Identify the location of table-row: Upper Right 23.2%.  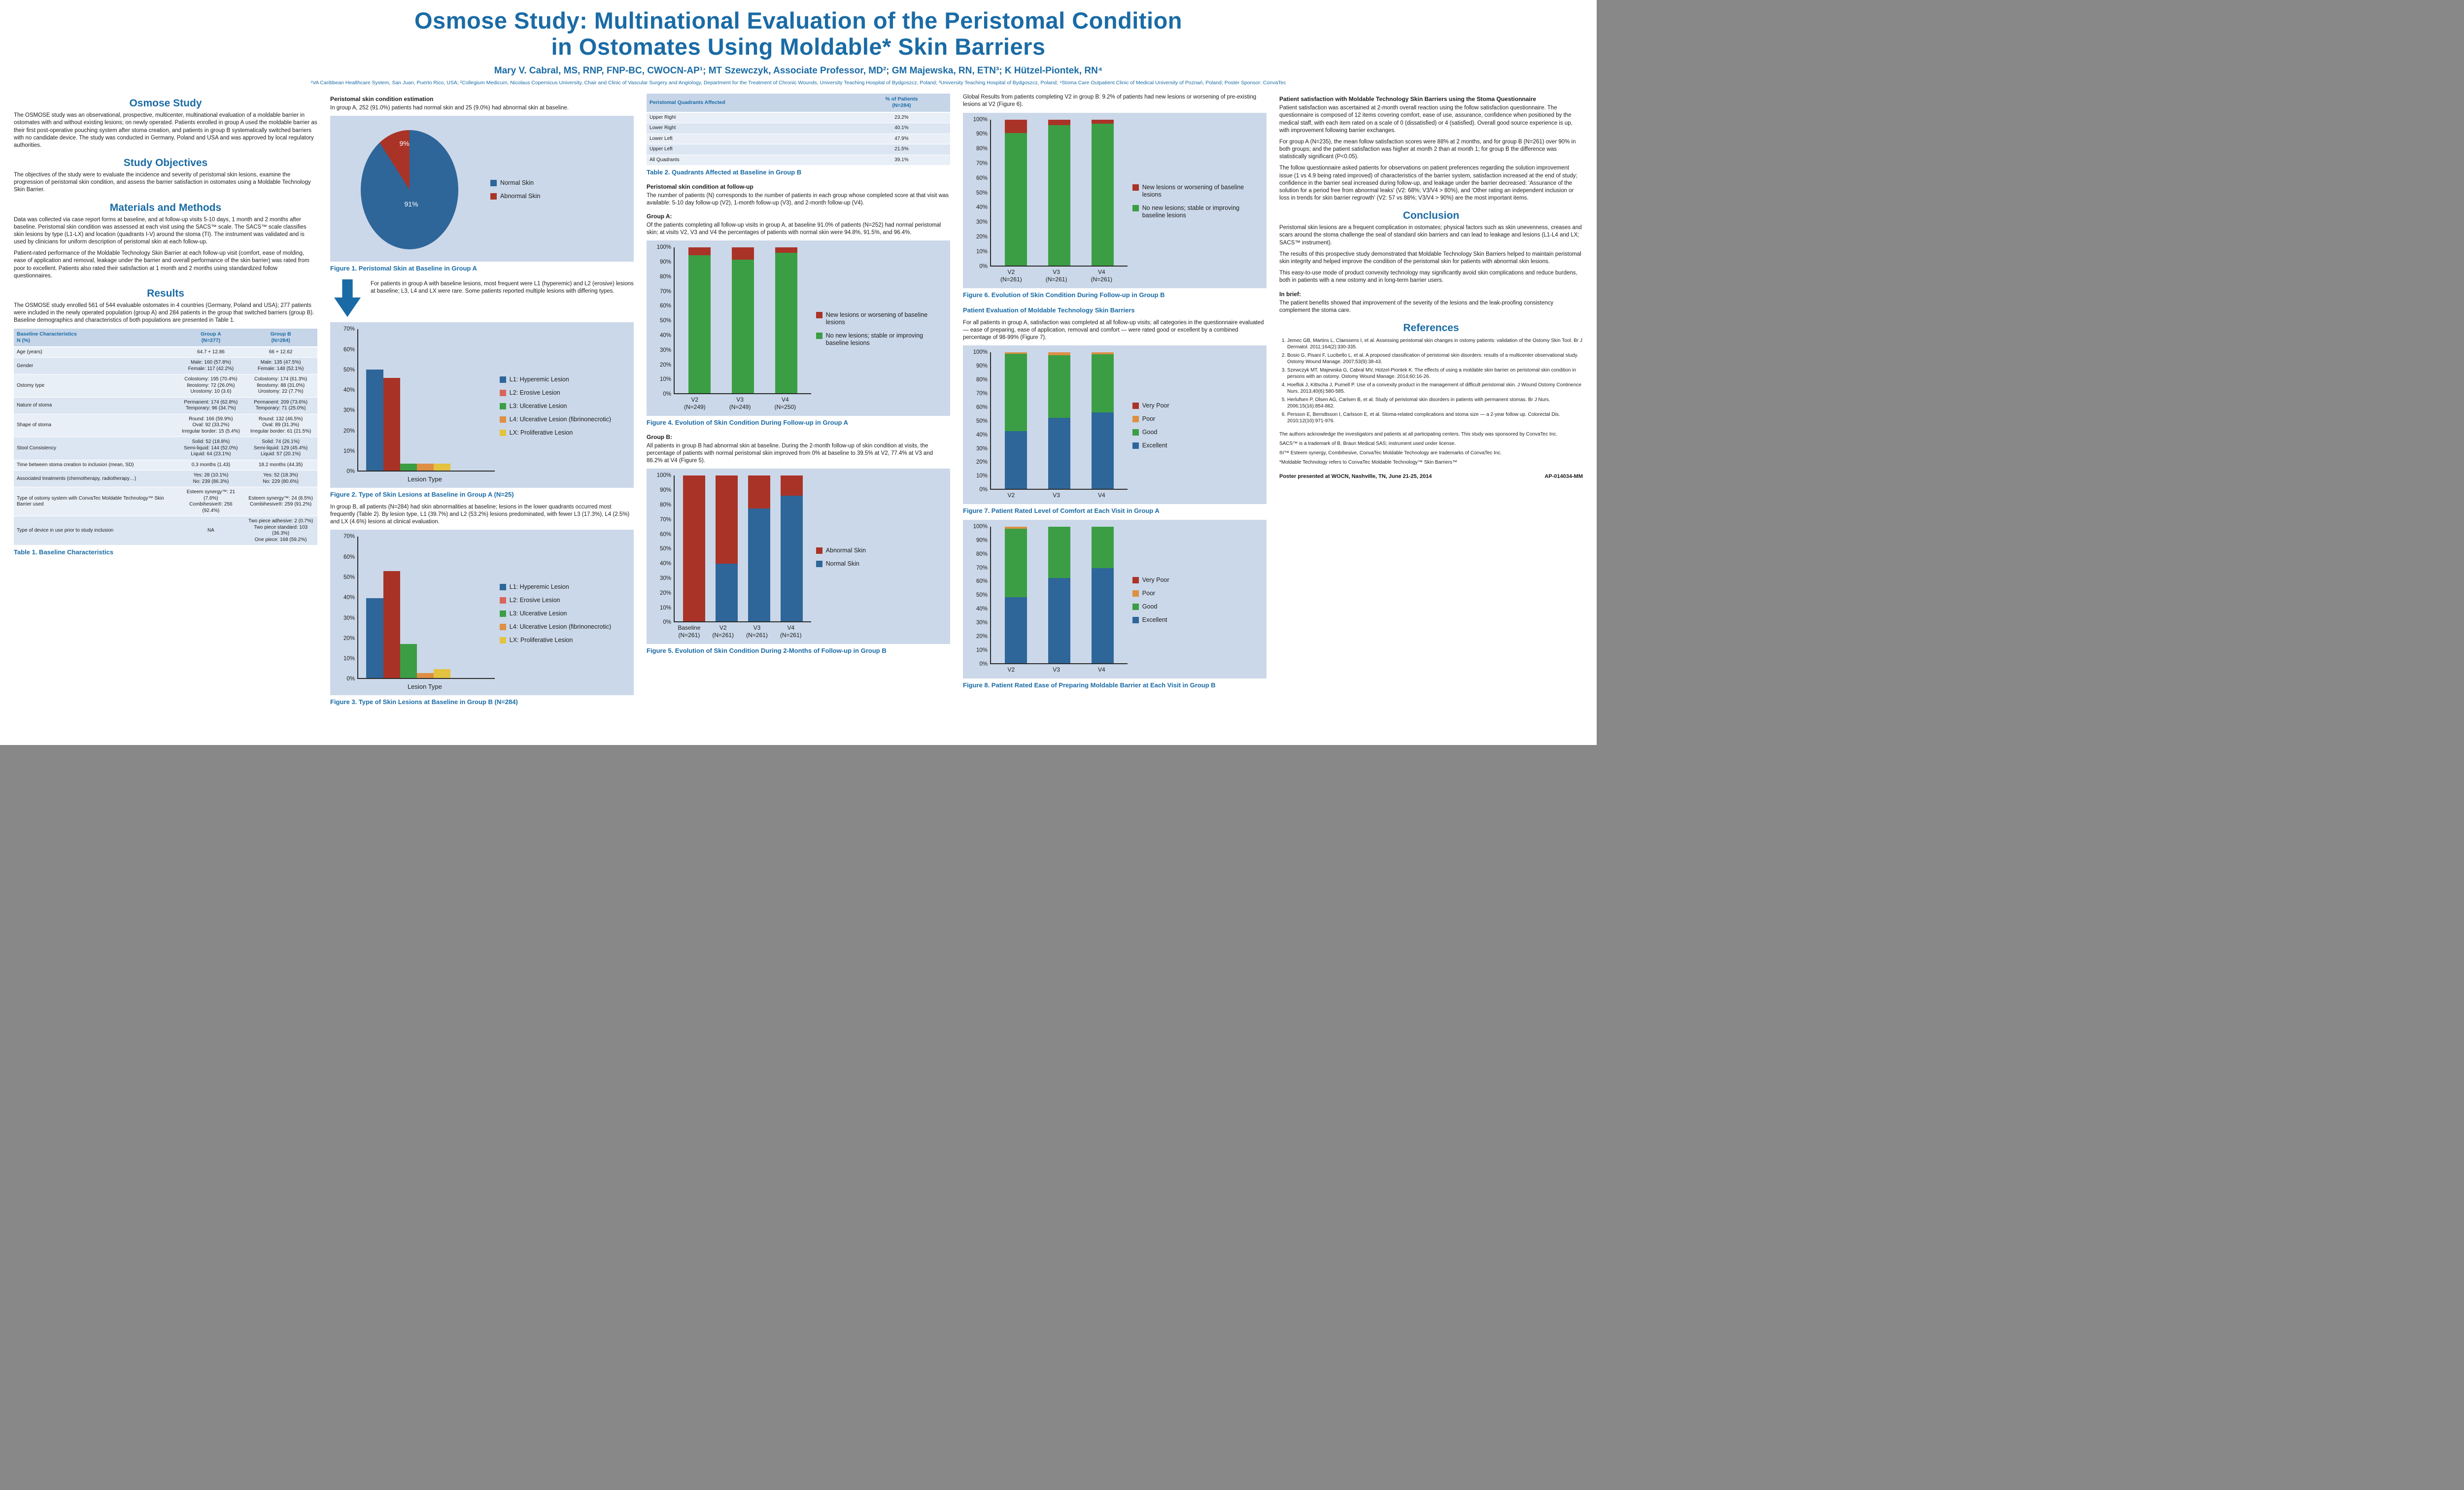
(798, 117).